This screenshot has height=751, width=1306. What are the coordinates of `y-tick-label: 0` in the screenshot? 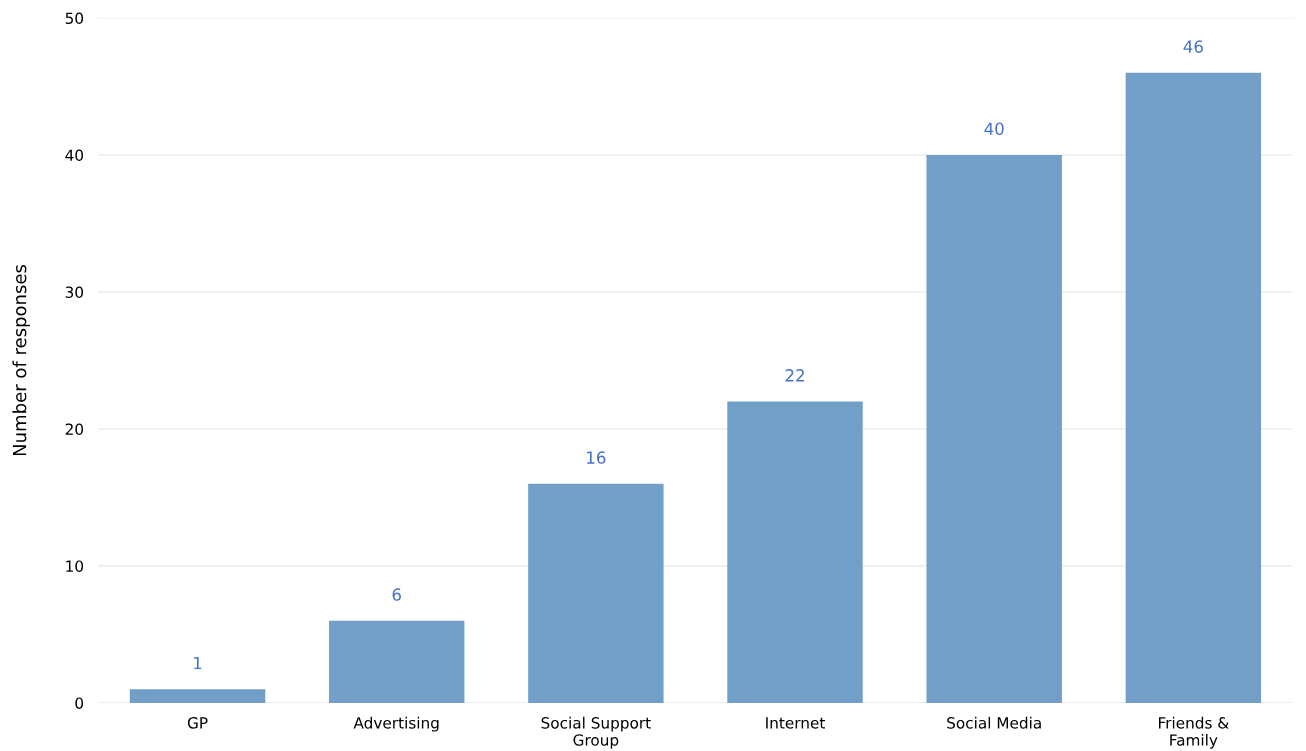 It's located at (79, 703).